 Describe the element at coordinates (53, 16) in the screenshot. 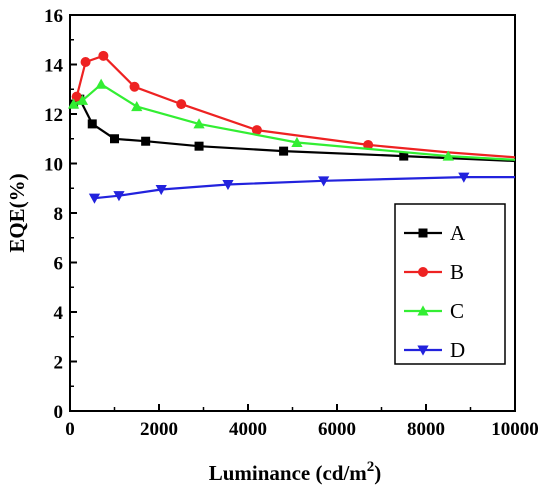

I see `y-tick-label: 16` at that location.